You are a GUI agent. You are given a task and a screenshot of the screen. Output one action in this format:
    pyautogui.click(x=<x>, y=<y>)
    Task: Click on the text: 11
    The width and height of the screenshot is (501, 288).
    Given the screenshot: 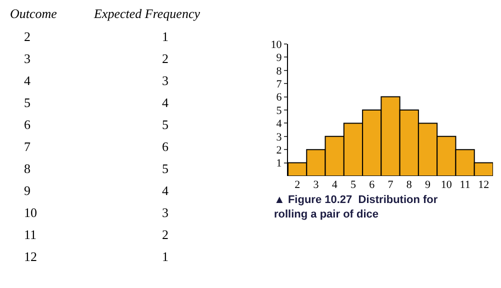 What is the action you would take?
    pyautogui.click(x=30, y=235)
    